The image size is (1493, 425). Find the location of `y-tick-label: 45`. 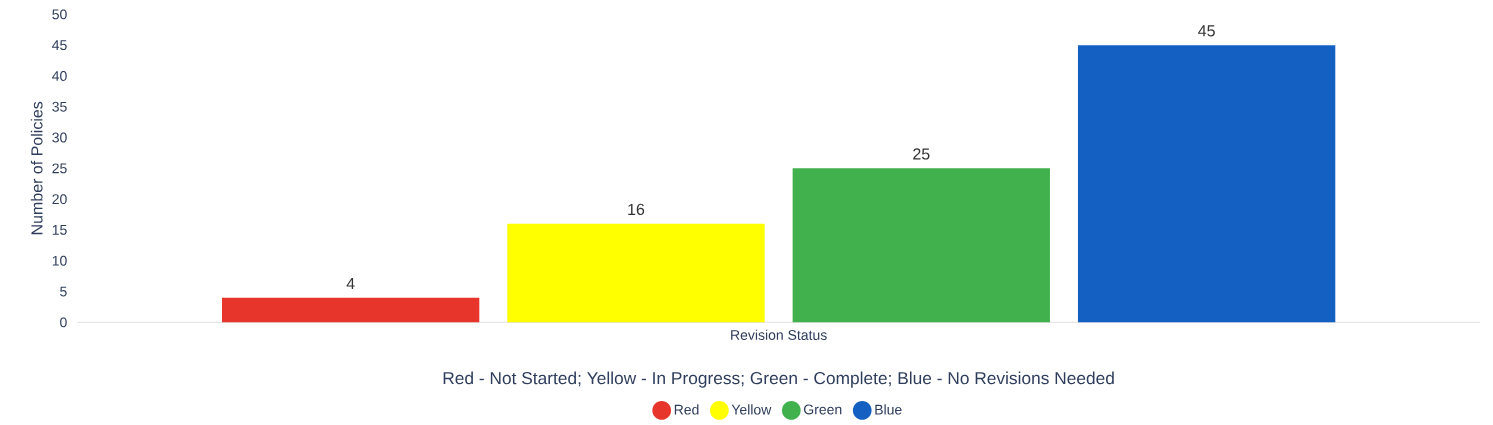

y-tick-label: 45 is located at coordinates (59, 45).